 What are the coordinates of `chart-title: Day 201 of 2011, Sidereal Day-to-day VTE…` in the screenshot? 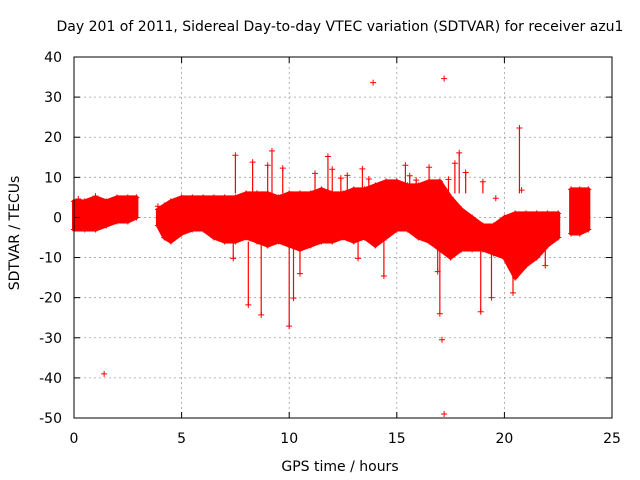 It's located at (340, 27).